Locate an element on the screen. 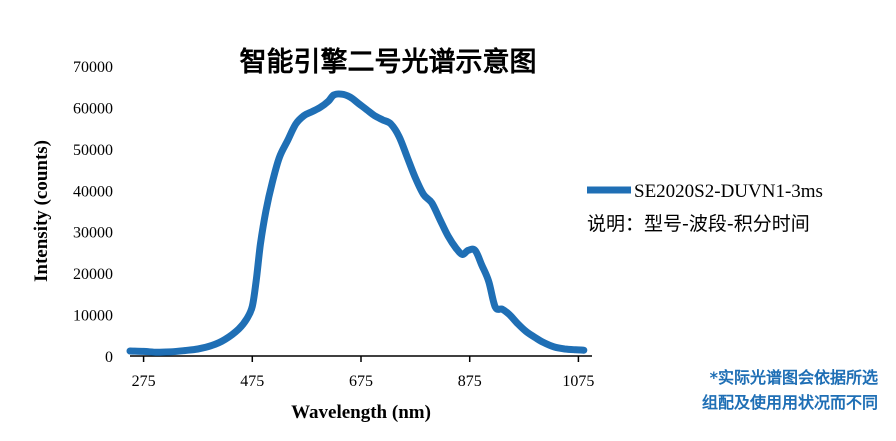  legend: SE2020S2-DUVN1-3ms 说明：型号-波段-积分时间 is located at coordinates (705, 208).